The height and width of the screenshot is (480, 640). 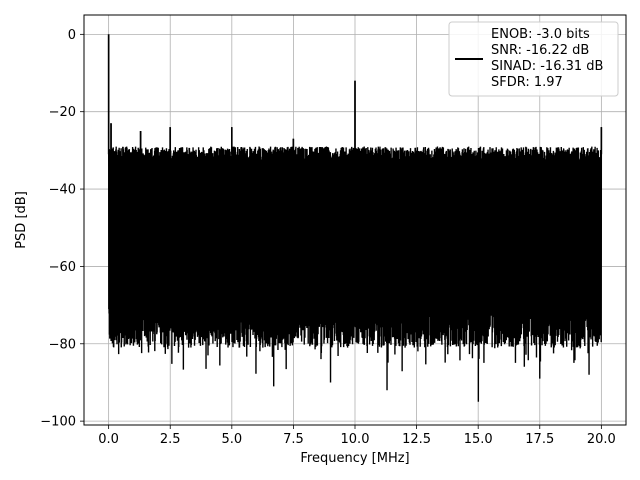 What do you see at coordinates (170, 439) in the screenshot?
I see `x-tick-label: 2.5` at bounding box center [170, 439].